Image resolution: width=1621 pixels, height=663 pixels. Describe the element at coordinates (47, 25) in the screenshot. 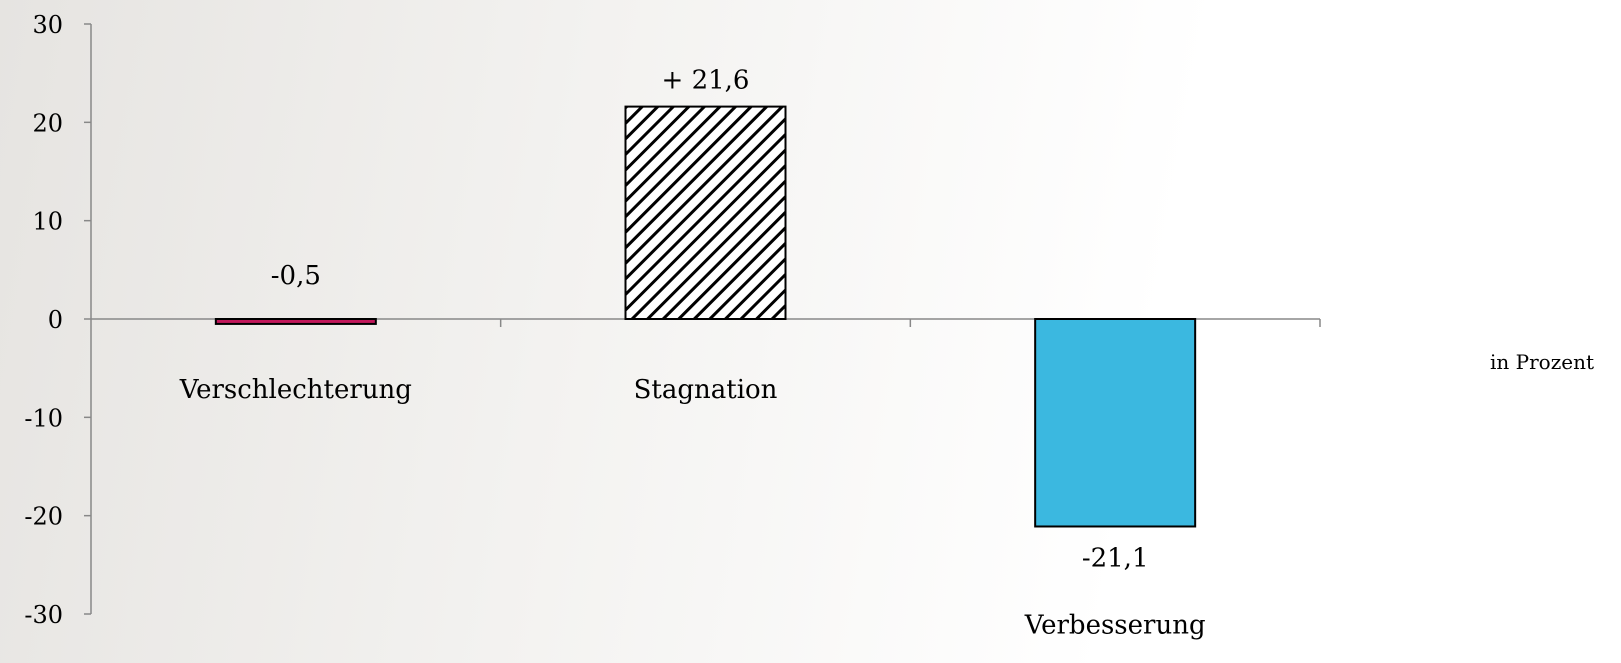

I see `y-tick-label: 30` at that location.